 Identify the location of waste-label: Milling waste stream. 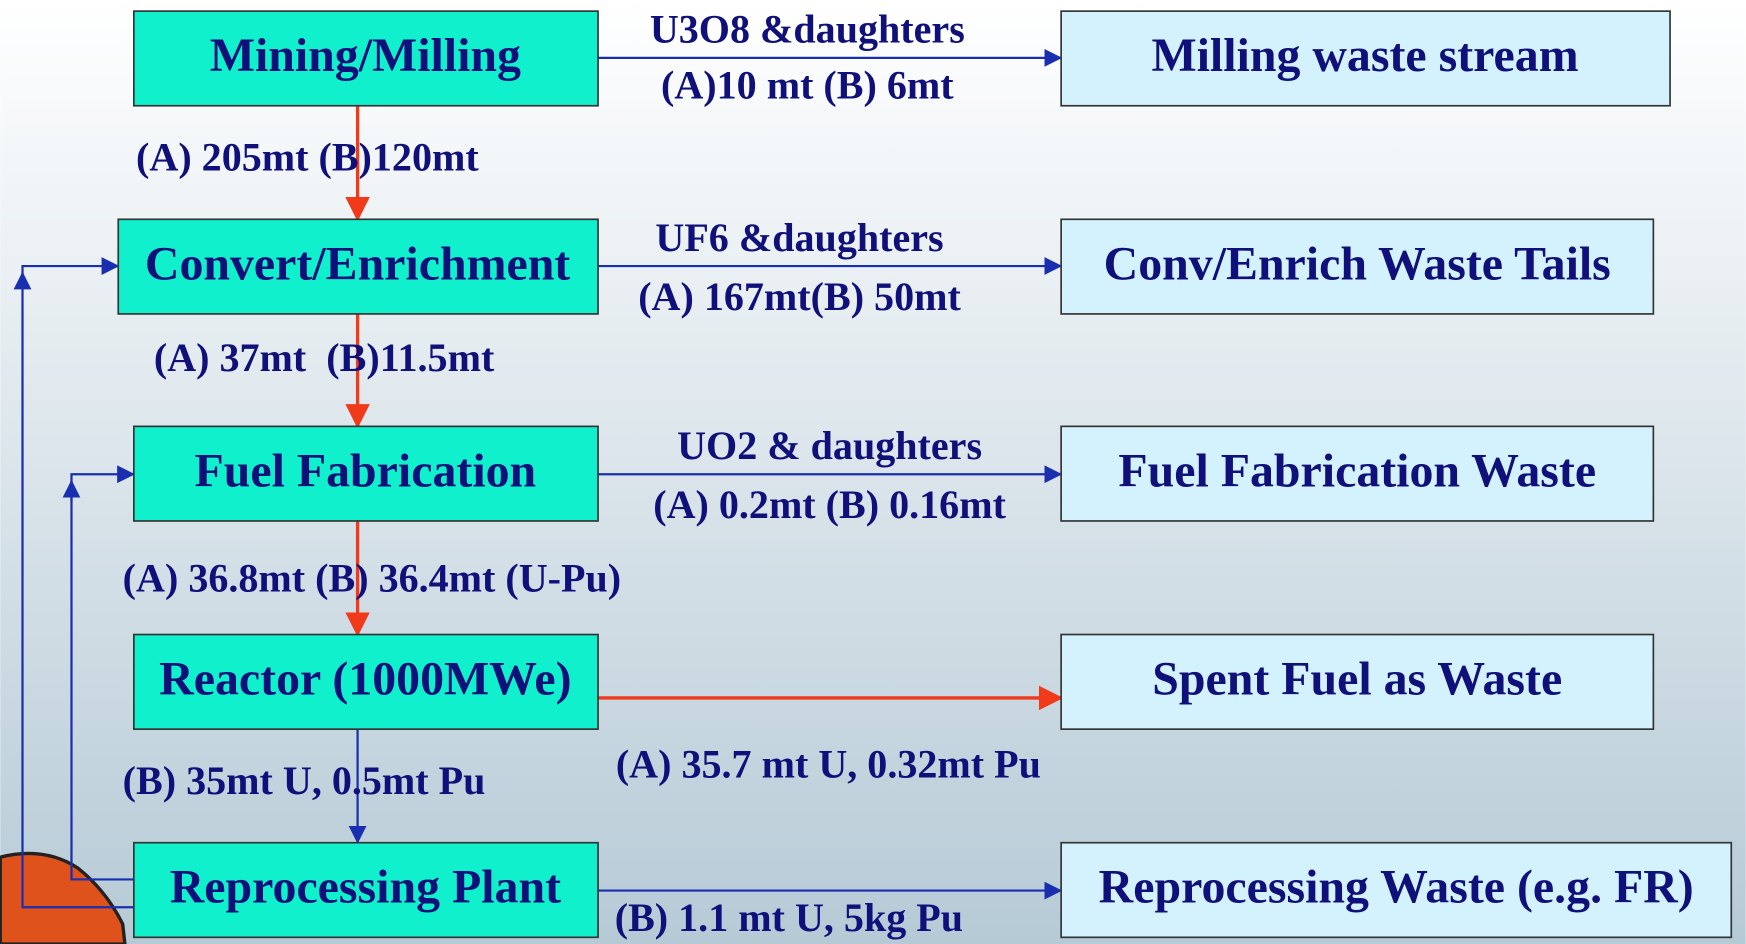
(1364, 55).